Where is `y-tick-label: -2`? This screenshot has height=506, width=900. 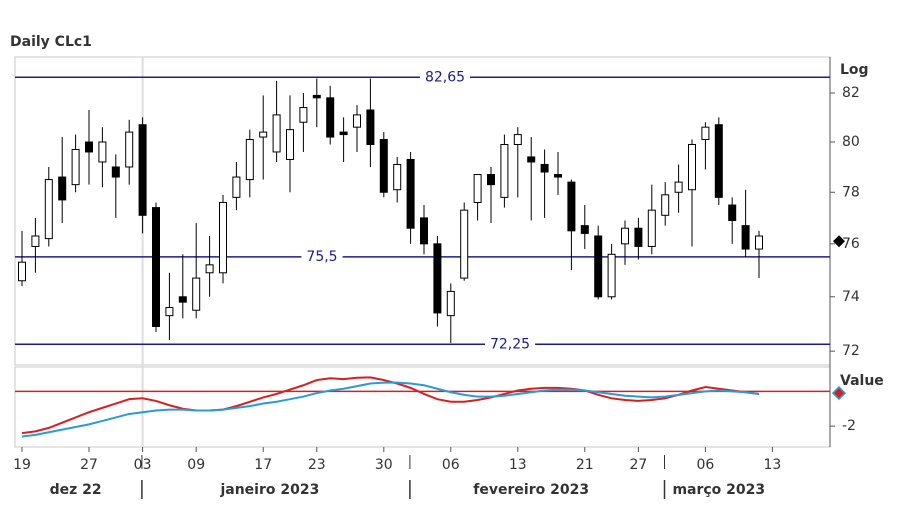
y-tick-label: -2 is located at coordinates (849, 426).